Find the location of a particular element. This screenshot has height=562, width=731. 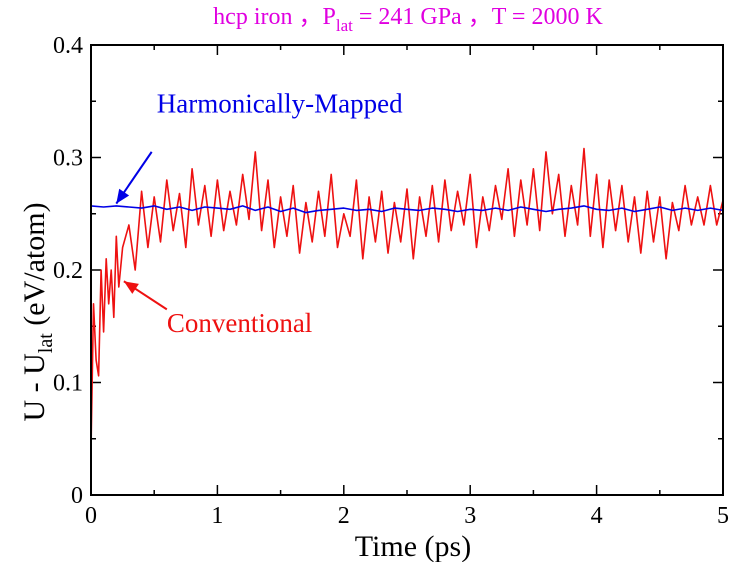

y-axis-label: U - Ulat (eV/atom) is located at coordinates (37, 311).